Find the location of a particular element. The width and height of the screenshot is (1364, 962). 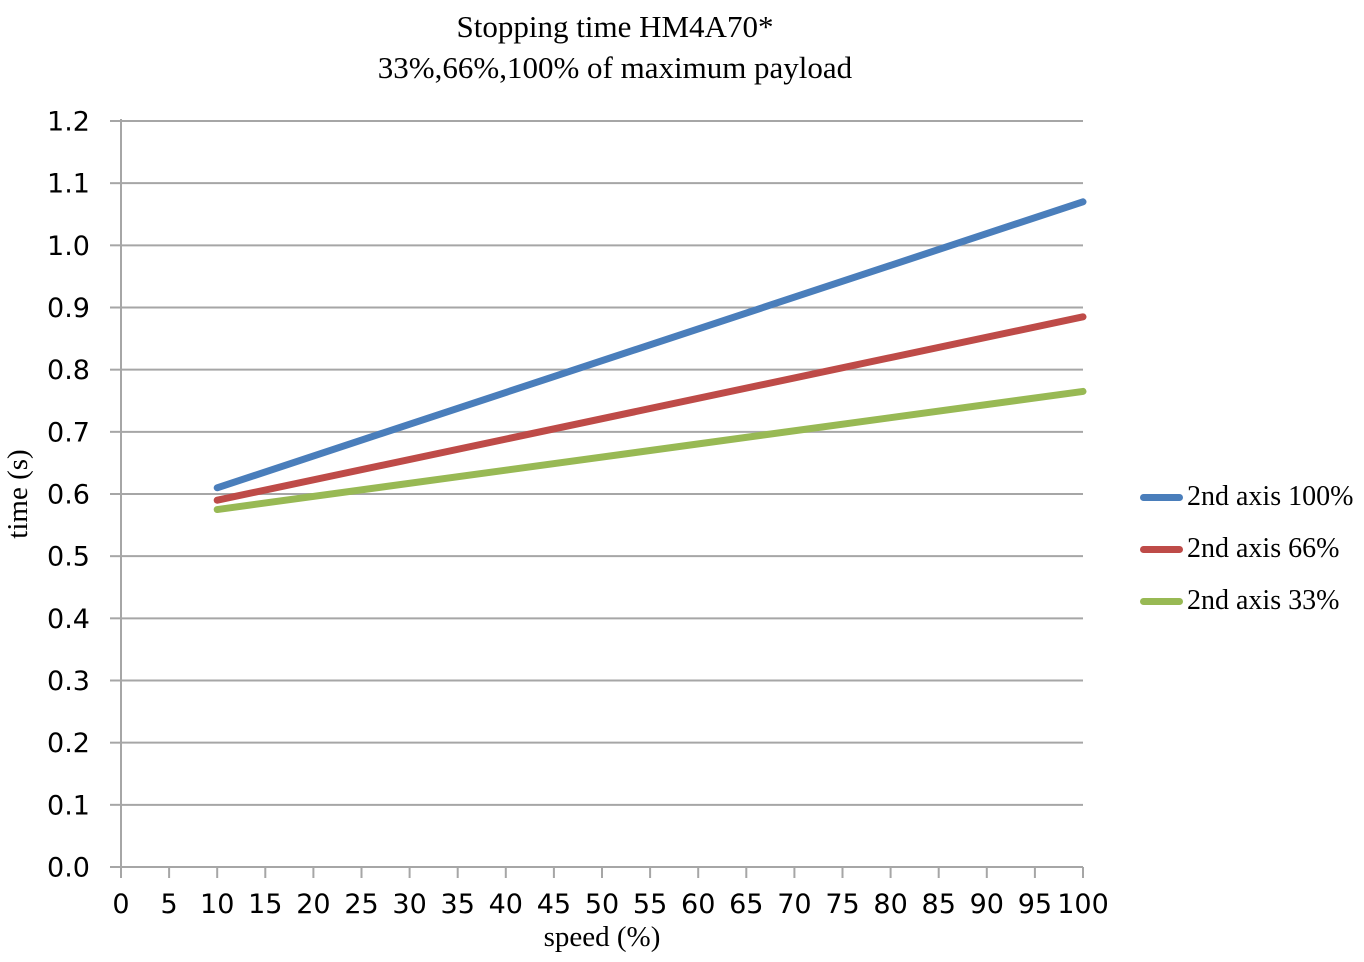

x-tick-label: 20 is located at coordinates (313, 904).